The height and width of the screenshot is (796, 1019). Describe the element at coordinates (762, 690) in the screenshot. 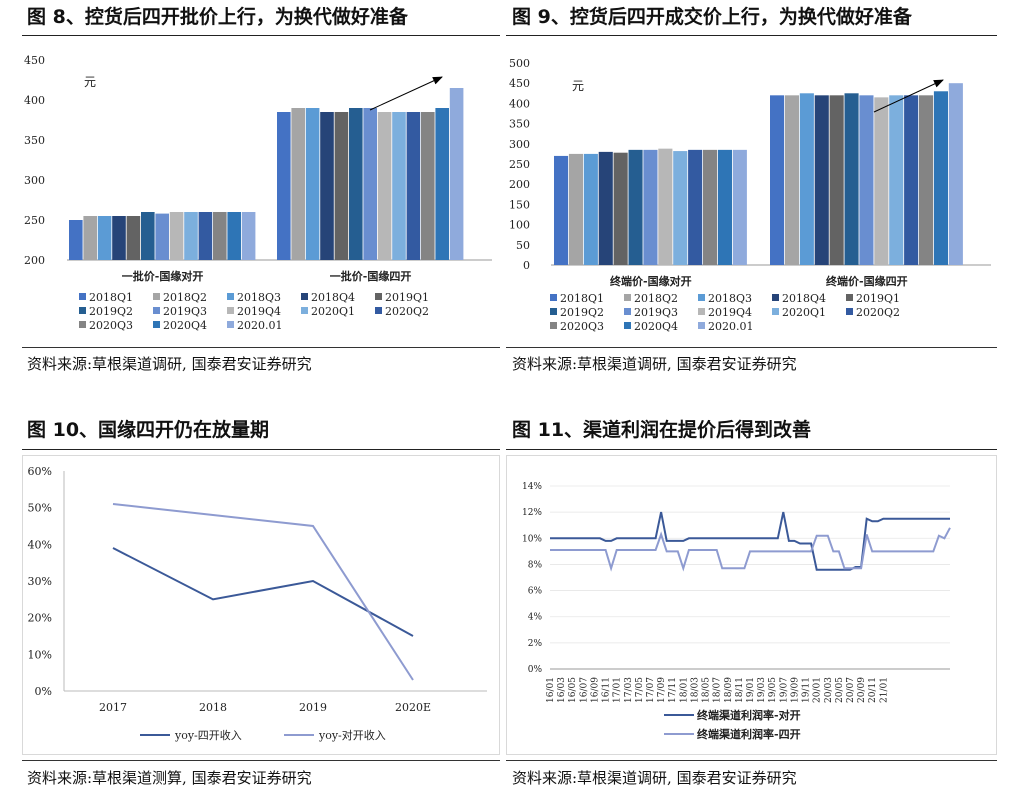

I see `x-tick-label: 19/03` at that location.